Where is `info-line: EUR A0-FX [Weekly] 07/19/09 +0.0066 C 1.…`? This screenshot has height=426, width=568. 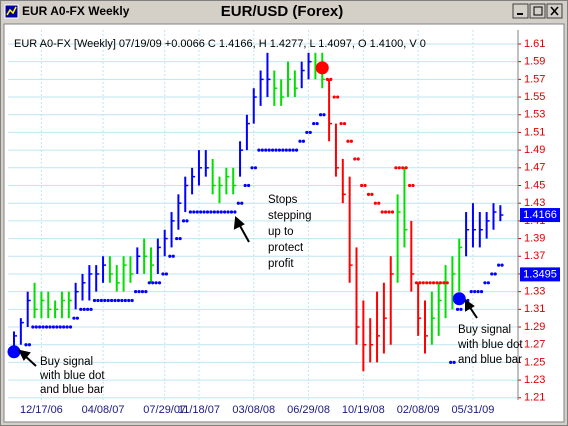 info-line: EUR A0-FX [Weekly] 07/19/09 +0.0066 C 1.… is located at coordinates (220, 44).